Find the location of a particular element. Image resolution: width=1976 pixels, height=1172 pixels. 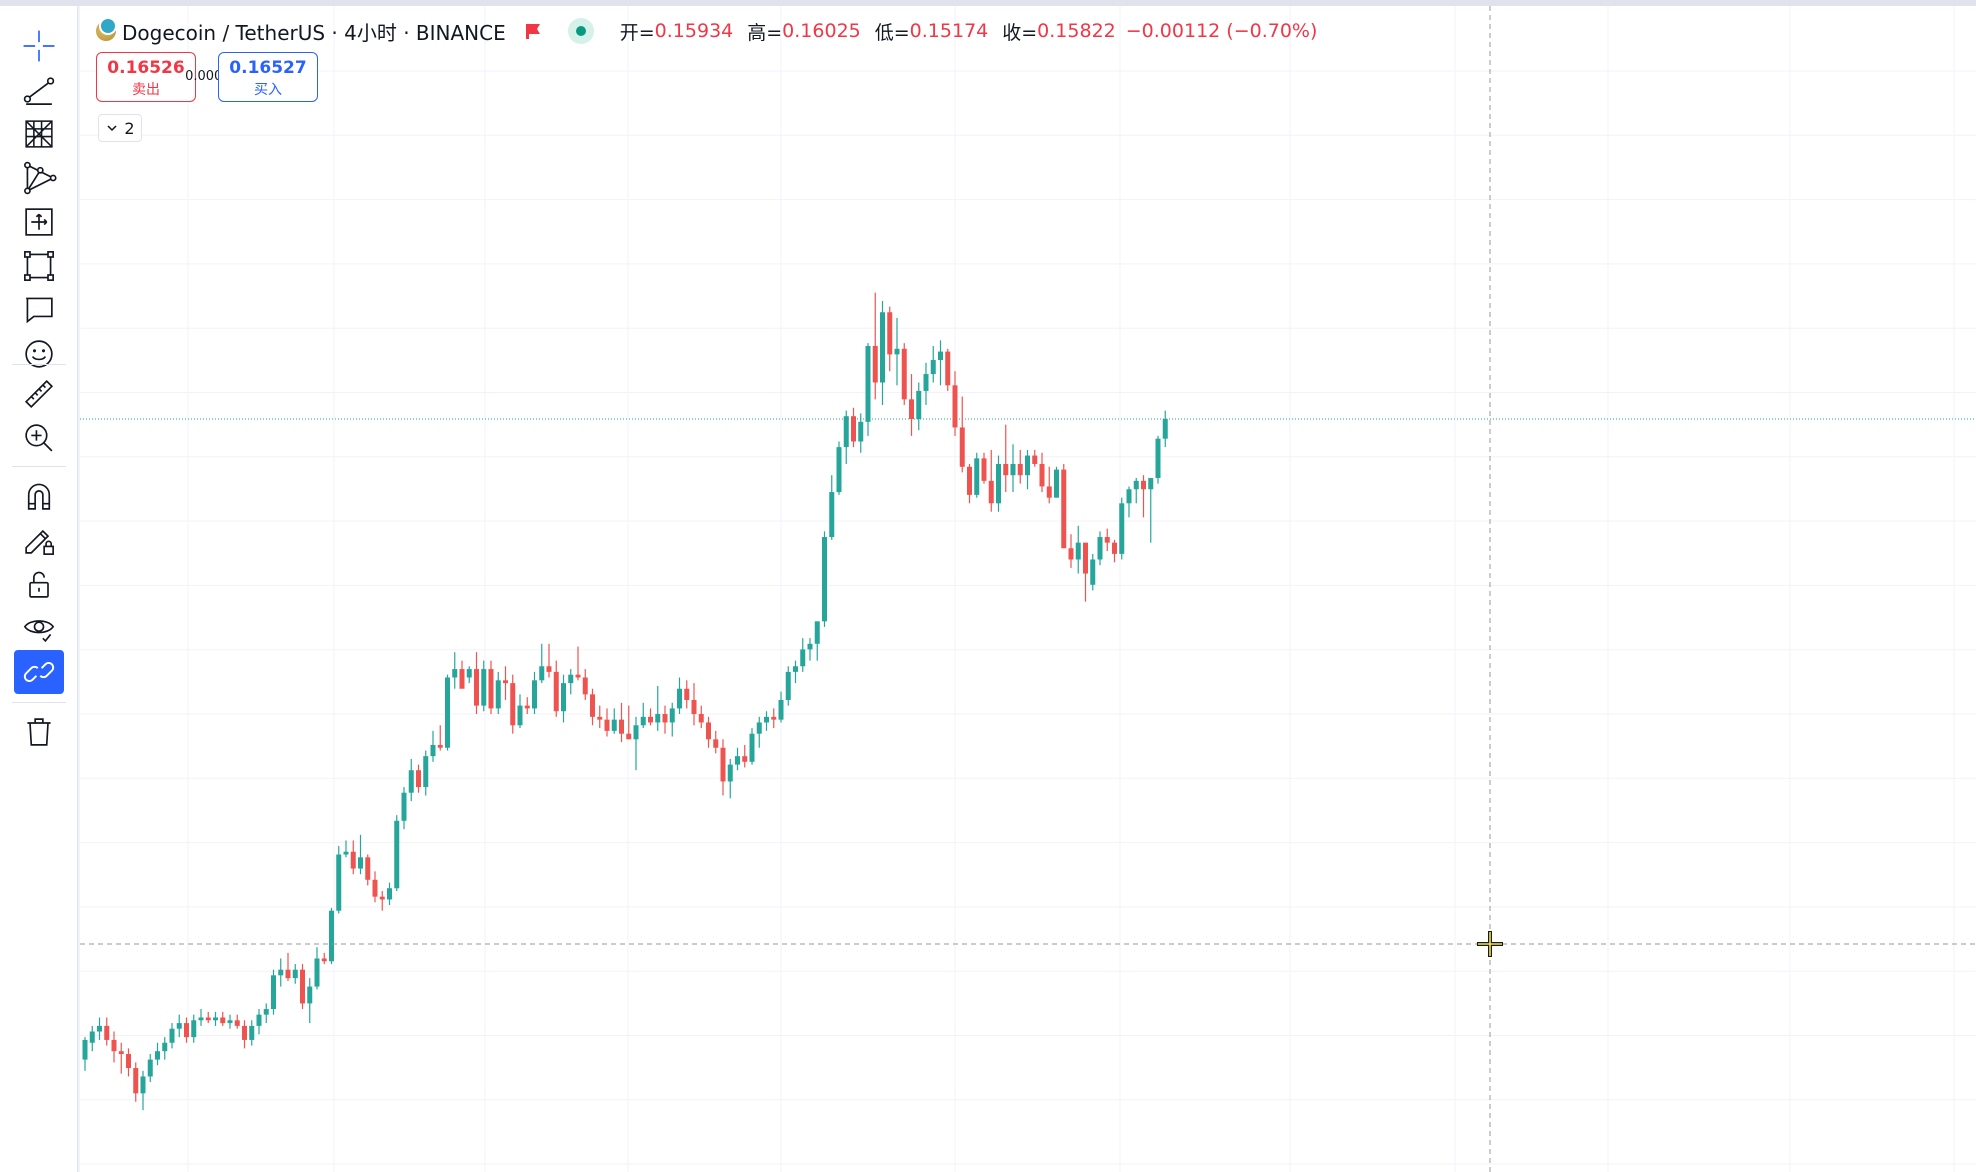

trash-icon is located at coordinates (39, 732).